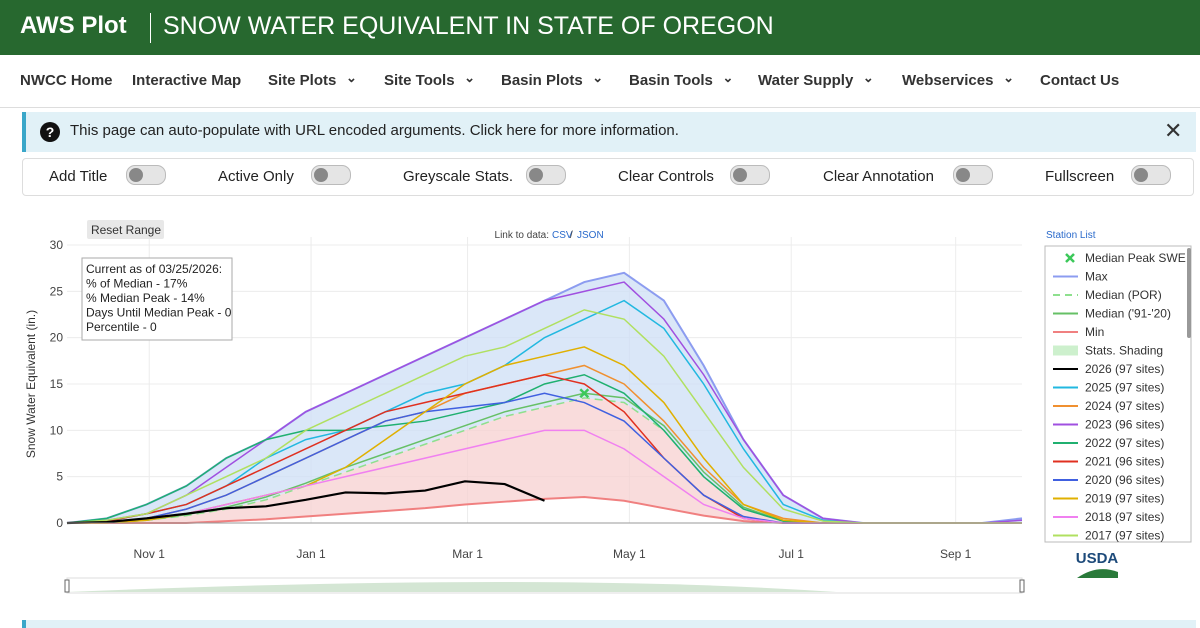 Image resolution: width=1200 pixels, height=628 pixels. Describe the element at coordinates (956, 554) in the screenshot. I see `x-tick-label: Sep 1` at that location.